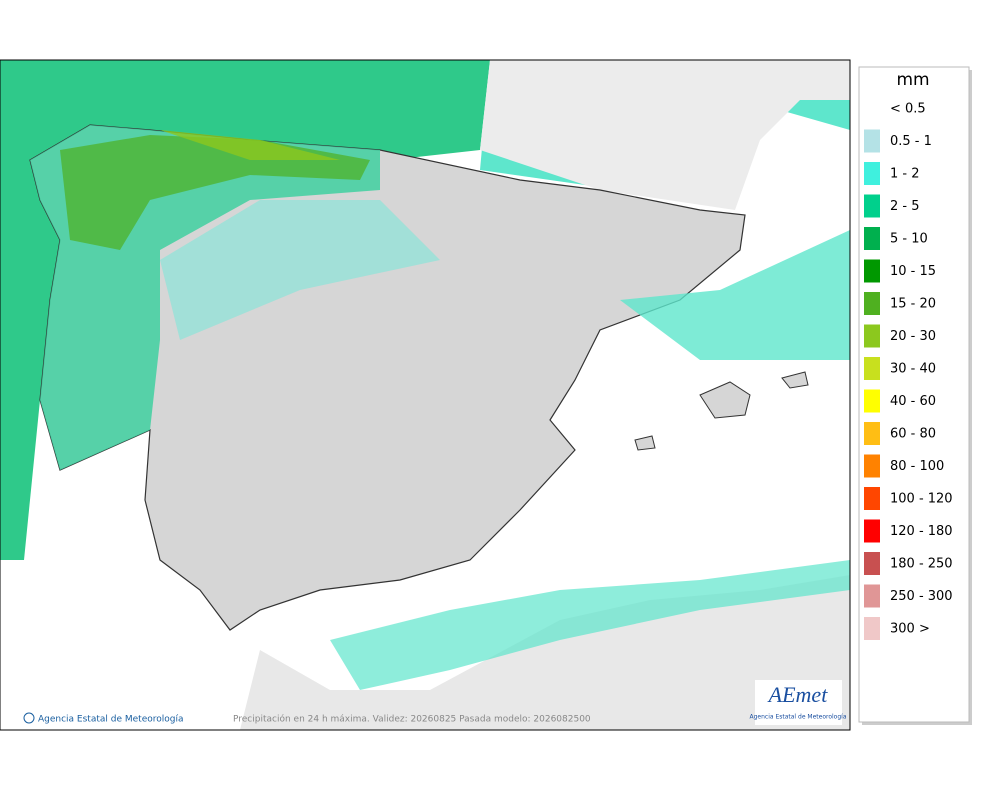 The height and width of the screenshot is (794, 1000). I want to click on legend-label: 60 - 80, so click(913, 434).